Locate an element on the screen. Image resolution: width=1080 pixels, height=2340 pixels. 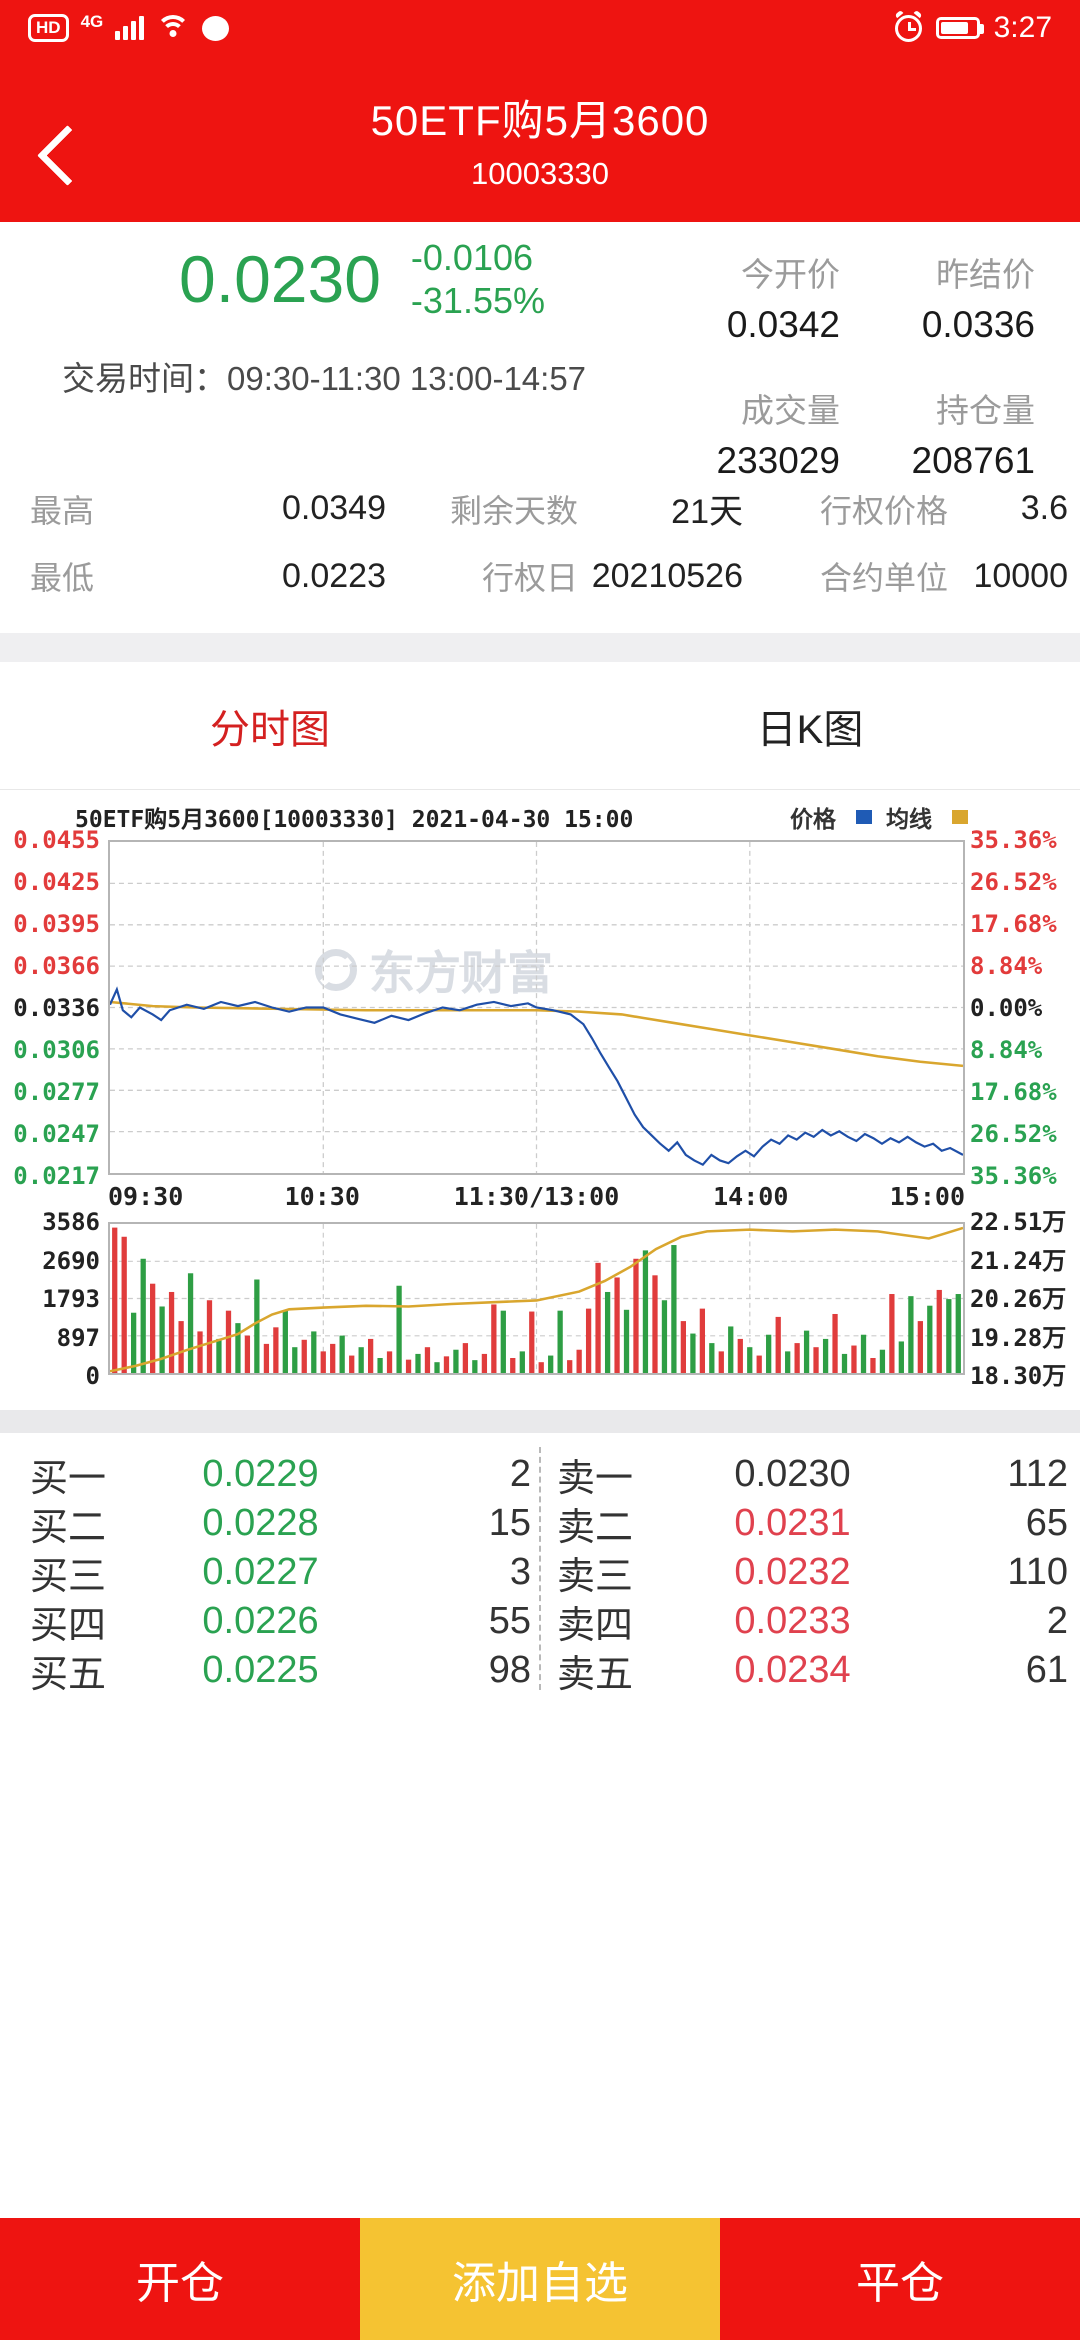
open-price-label: 今开价 is located at coordinates (790, 274).